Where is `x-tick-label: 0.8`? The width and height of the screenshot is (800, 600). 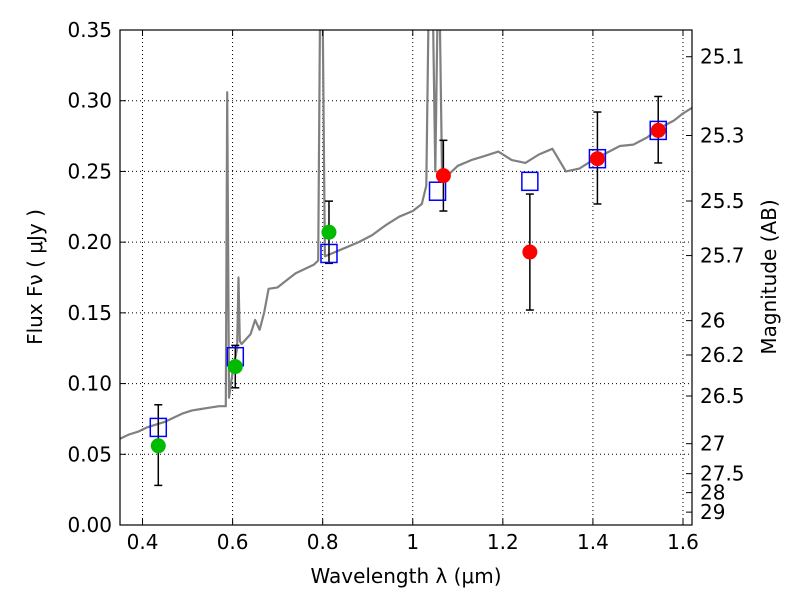
x-tick-label: 0.8 is located at coordinates (323, 542).